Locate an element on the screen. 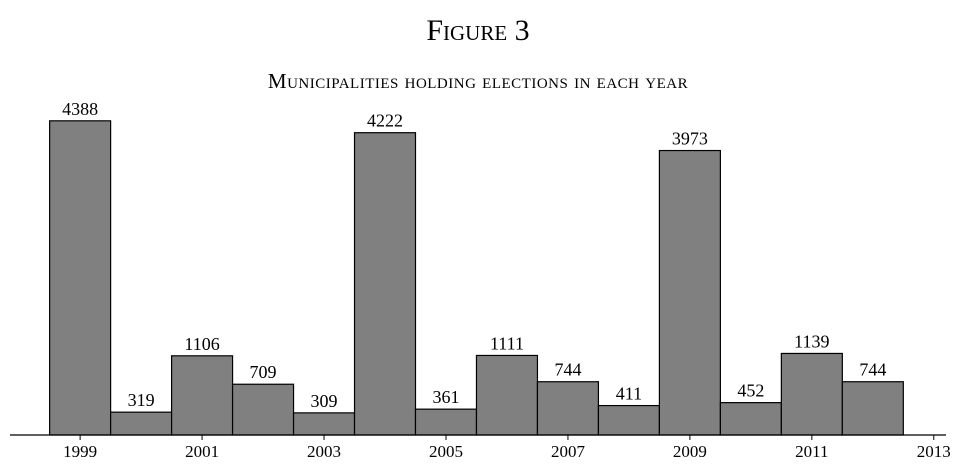 Image resolution: width=956 pixels, height=468 pixels. value-label: 709 is located at coordinates (263, 372).